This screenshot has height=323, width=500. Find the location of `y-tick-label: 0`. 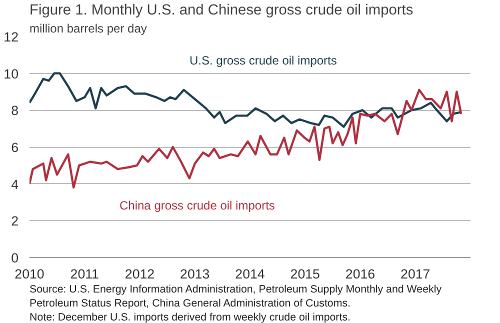

y-tick-label: 0 is located at coordinates (15, 258).